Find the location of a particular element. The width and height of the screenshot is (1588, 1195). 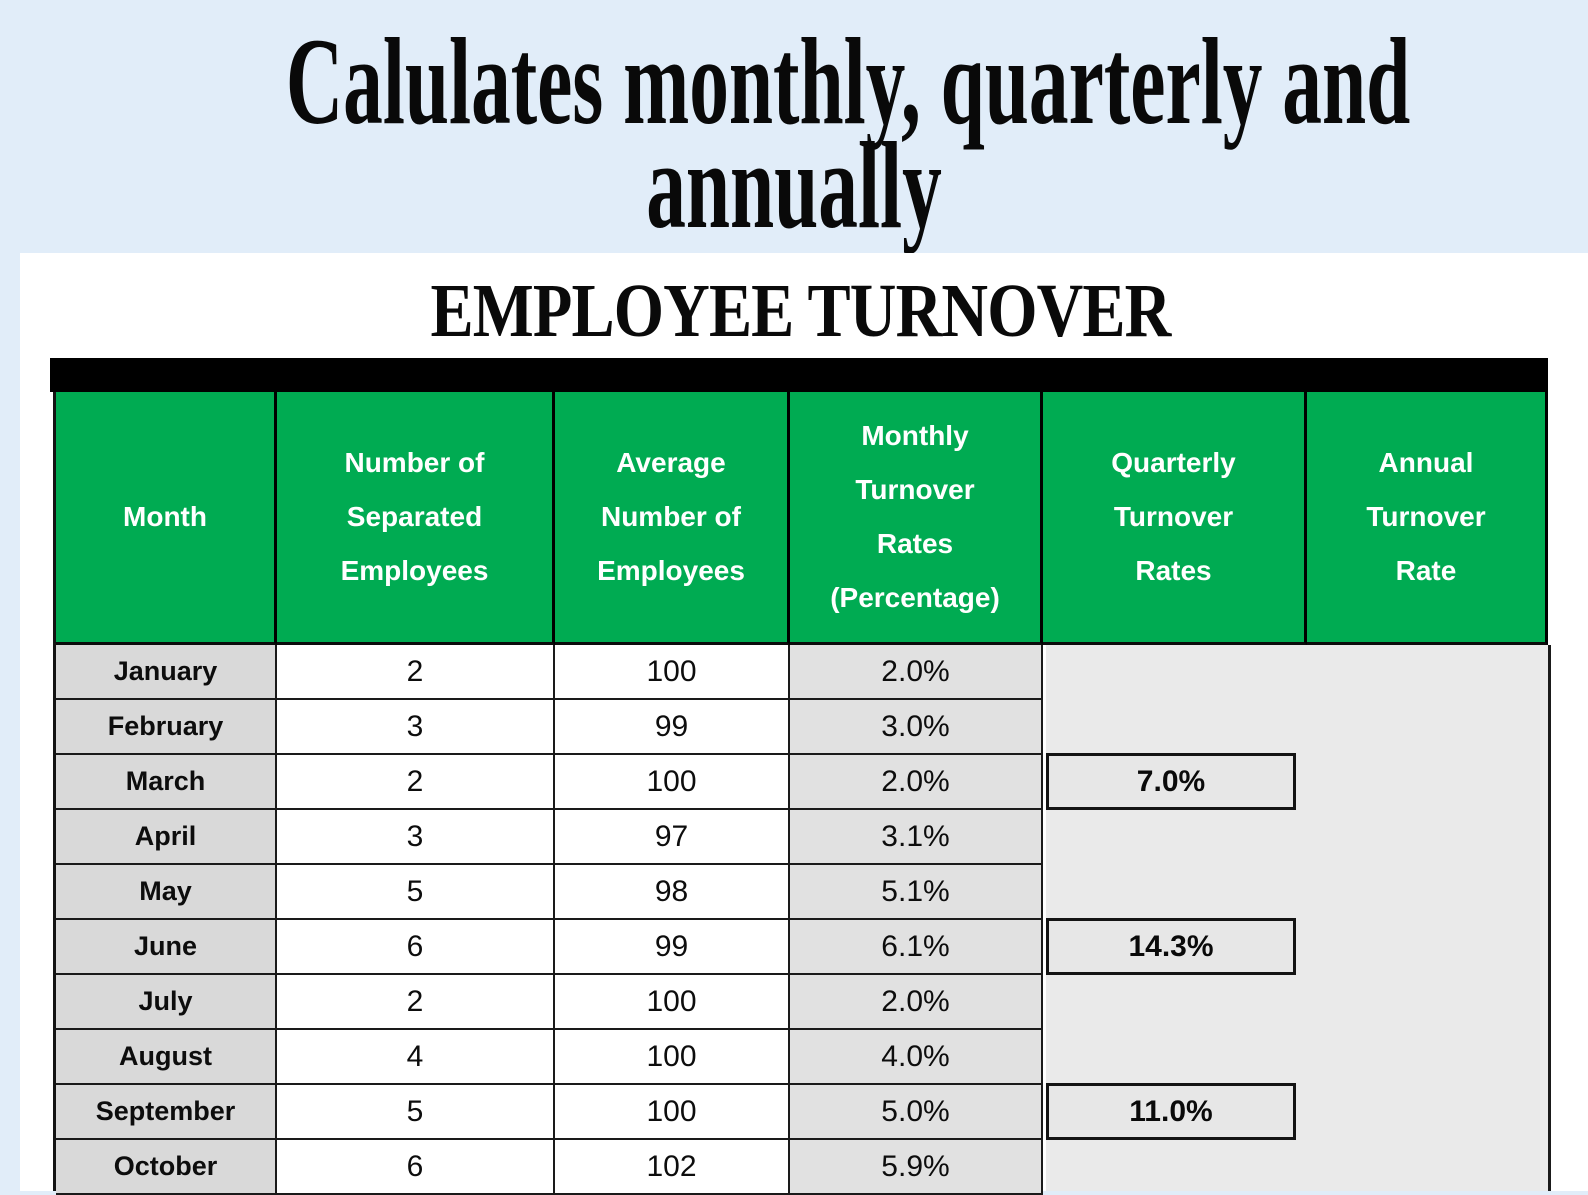

quarterly-annual-panel: 7.0% 14.3% 11.0% is located at coordinates (1298, 918).